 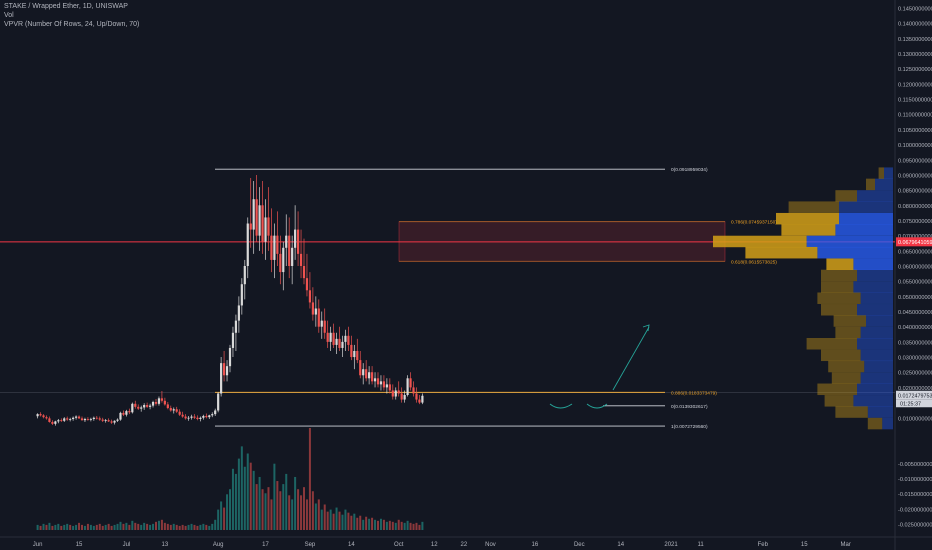 I want to click on y-tick-label: -0.0150000000, so click(x=915, y=495).